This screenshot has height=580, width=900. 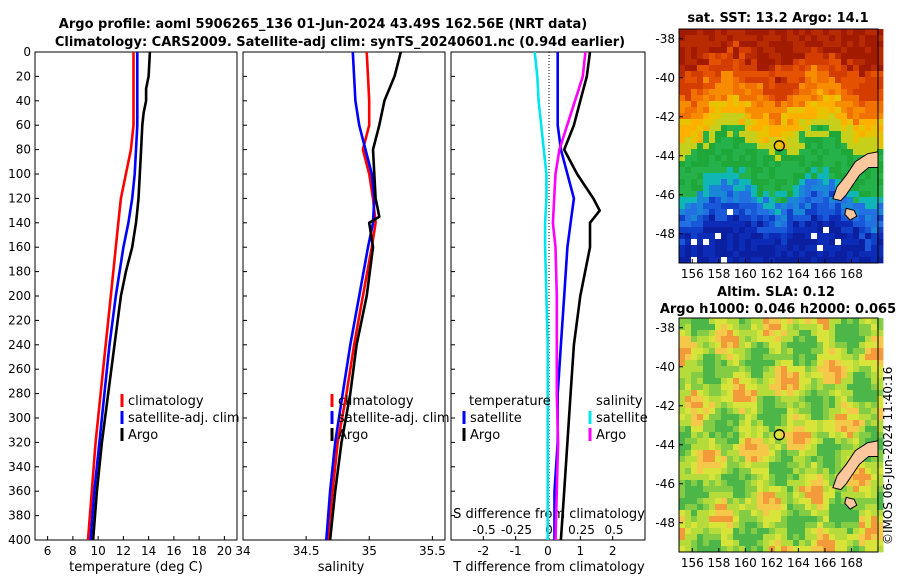 I want to click on series-line-climatology, so click(x=351, y=296).